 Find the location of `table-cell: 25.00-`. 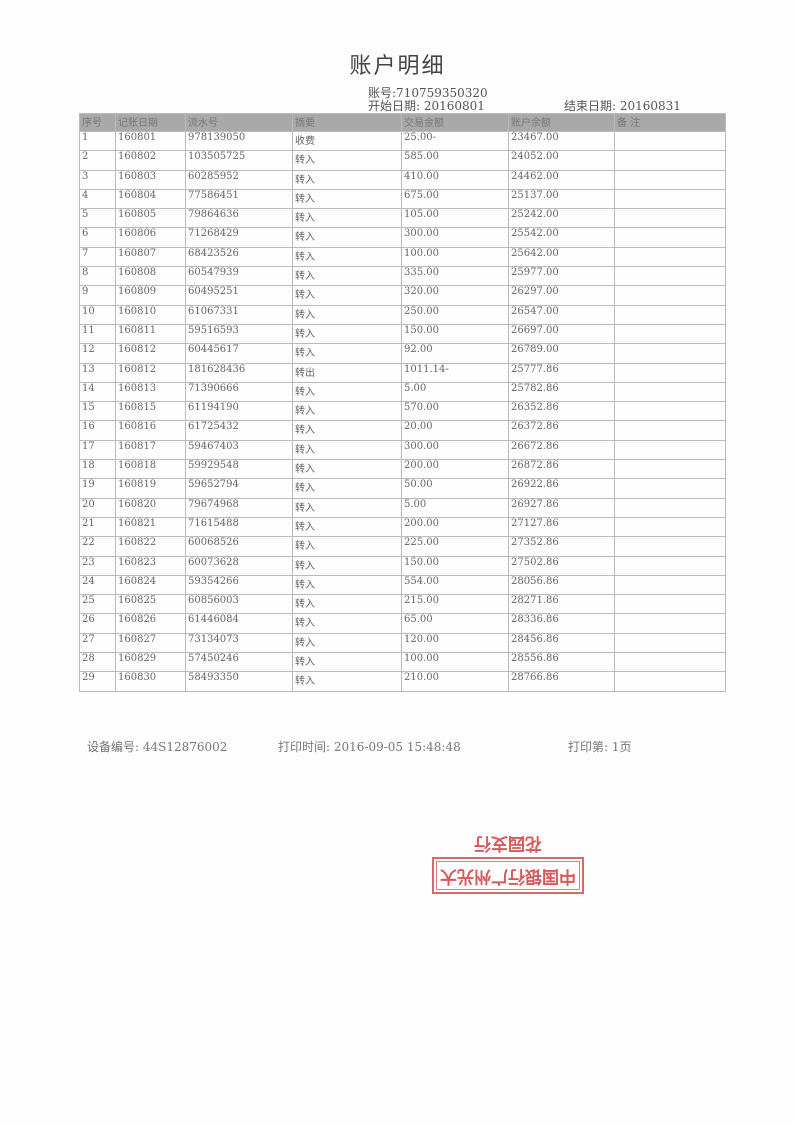

table-cell: 25.00- is located at coordinates (455, 141).